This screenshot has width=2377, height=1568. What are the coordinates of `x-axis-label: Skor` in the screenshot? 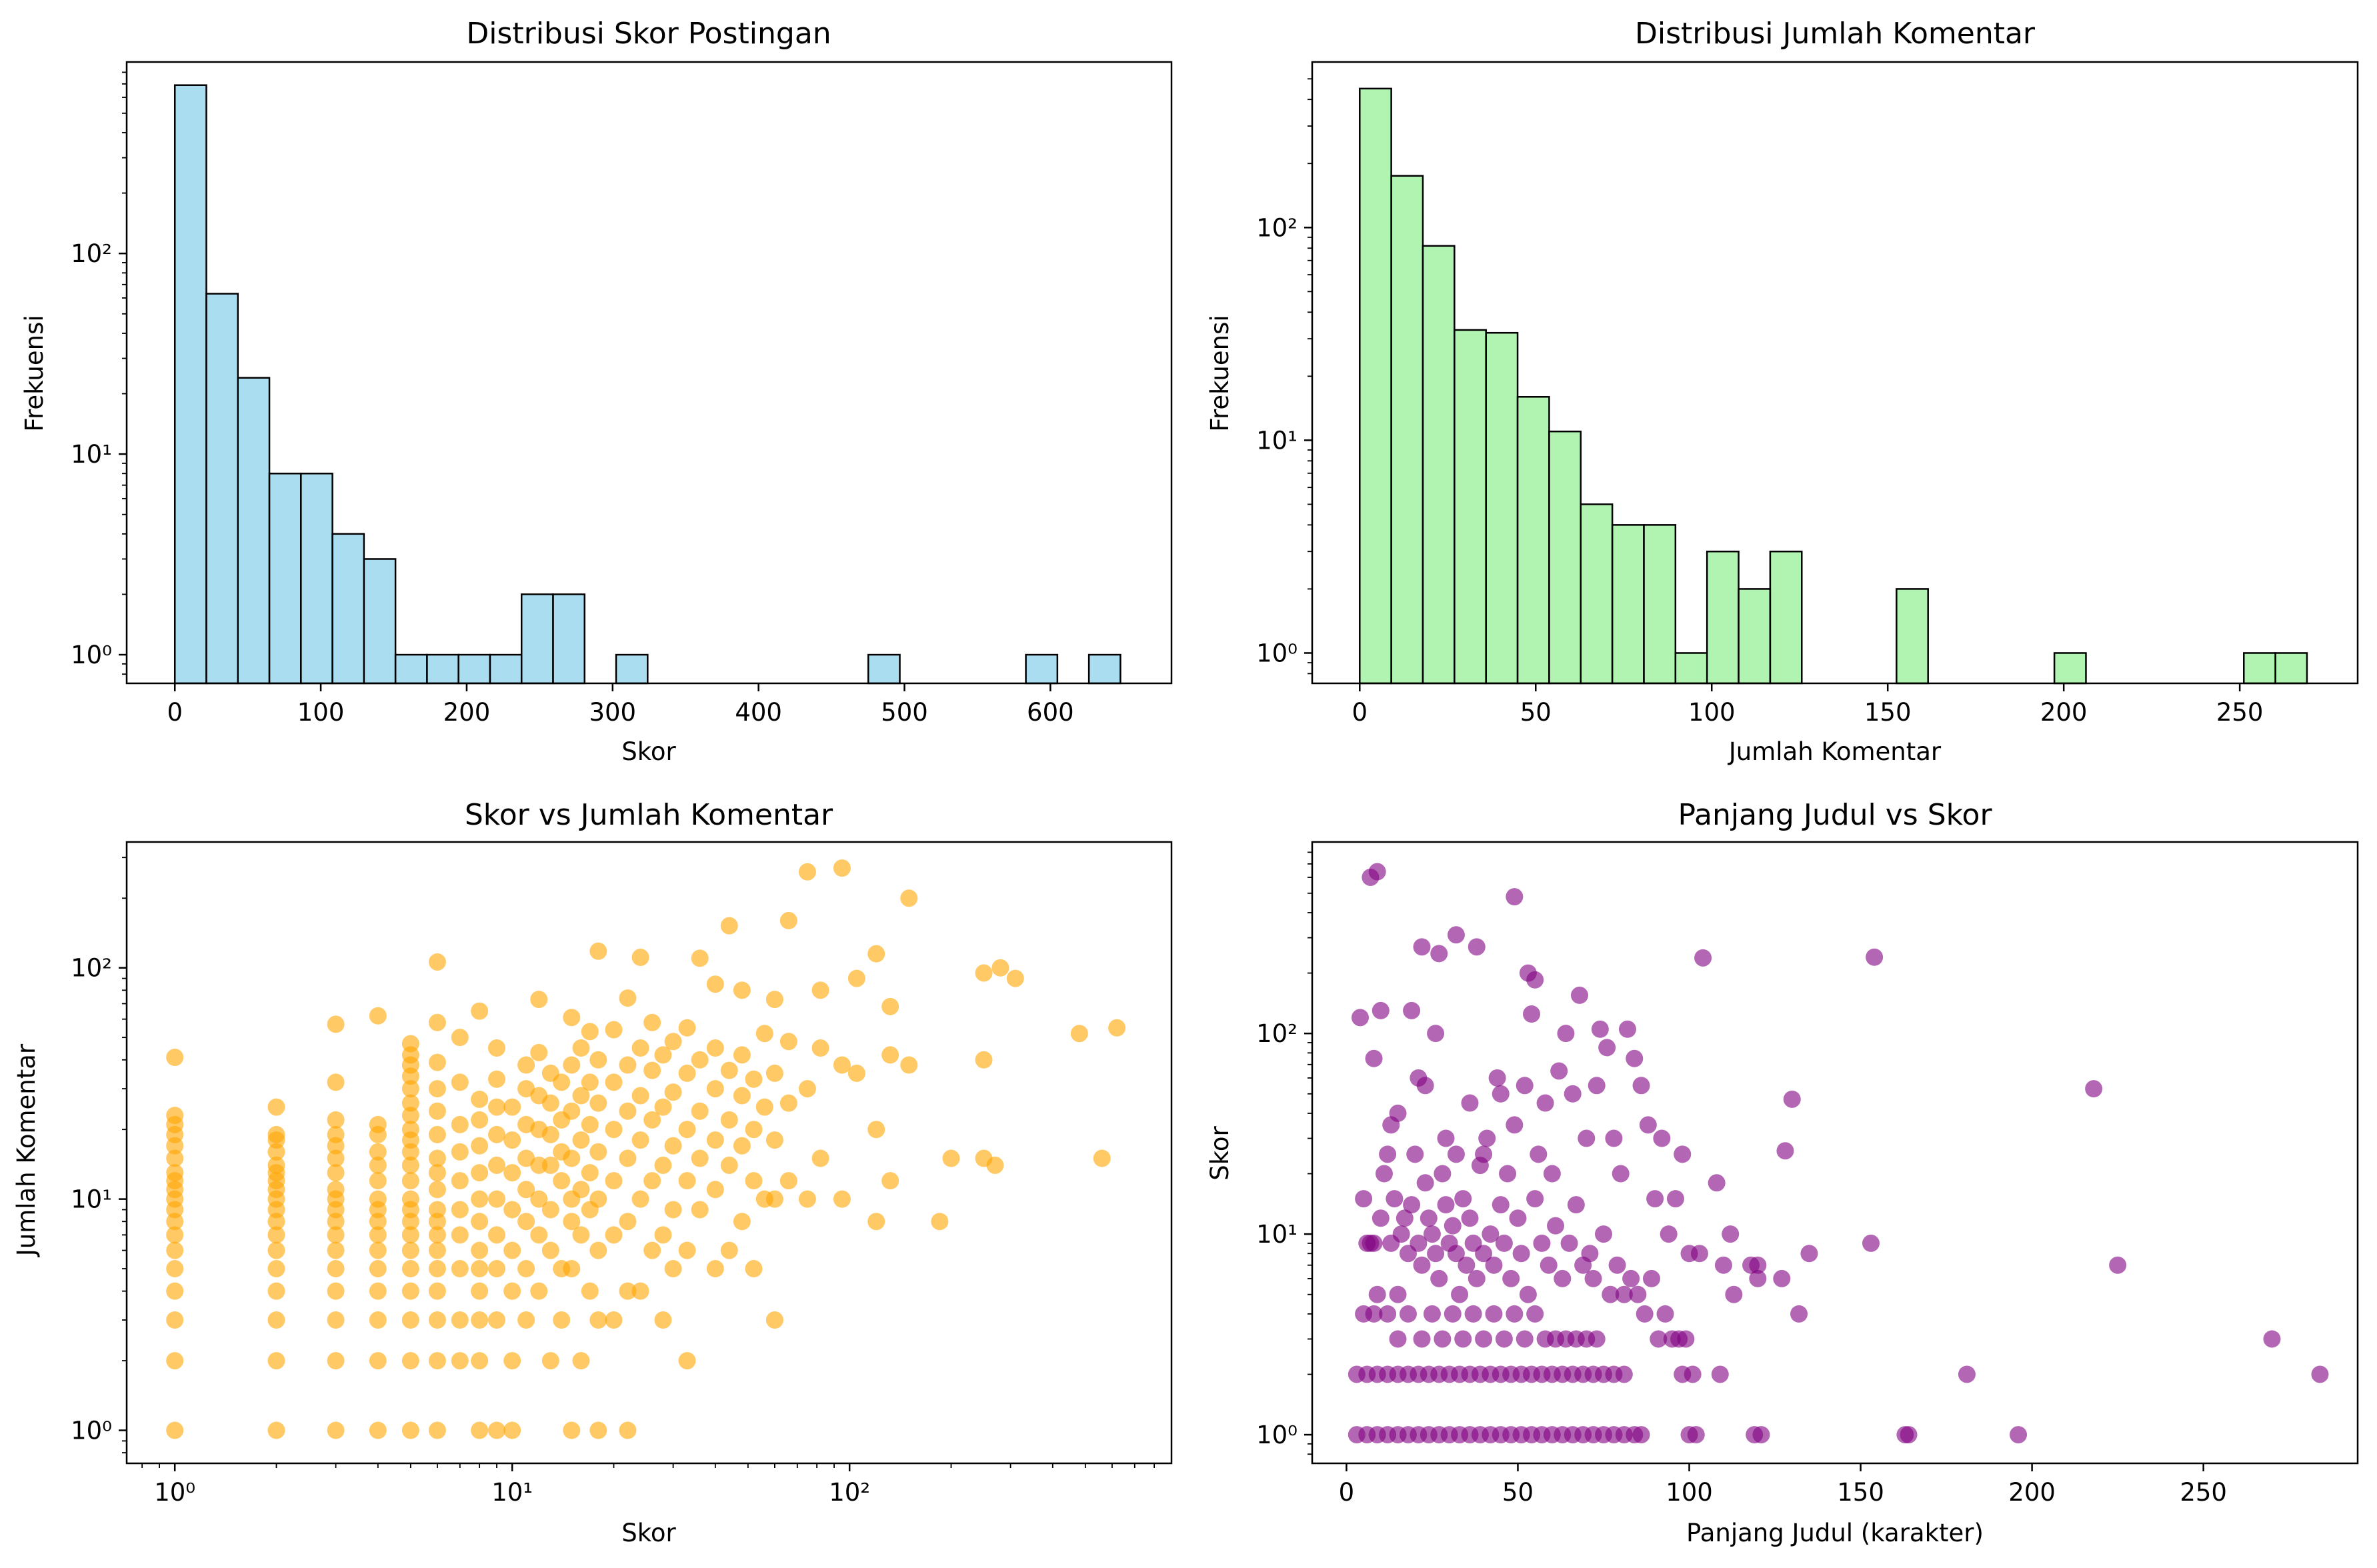 It's located at (648, 751).